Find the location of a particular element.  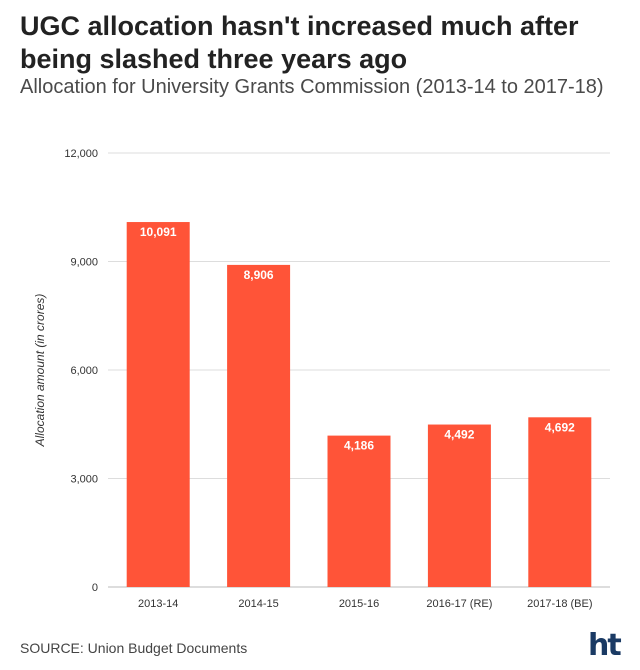

x-tick-label: 2013-14 is located at coordinates (158, 604).